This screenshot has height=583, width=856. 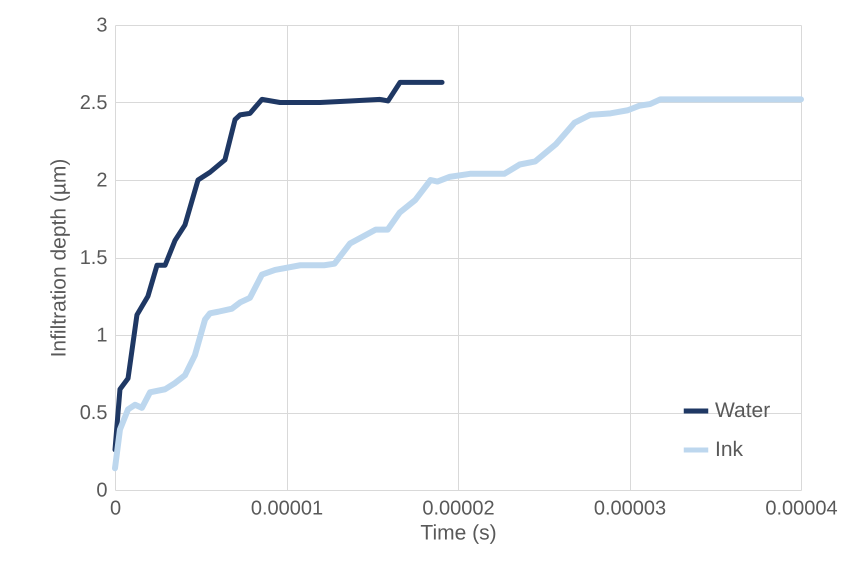 I want to click on legend-label: Ink, so click(x=729, y=449).